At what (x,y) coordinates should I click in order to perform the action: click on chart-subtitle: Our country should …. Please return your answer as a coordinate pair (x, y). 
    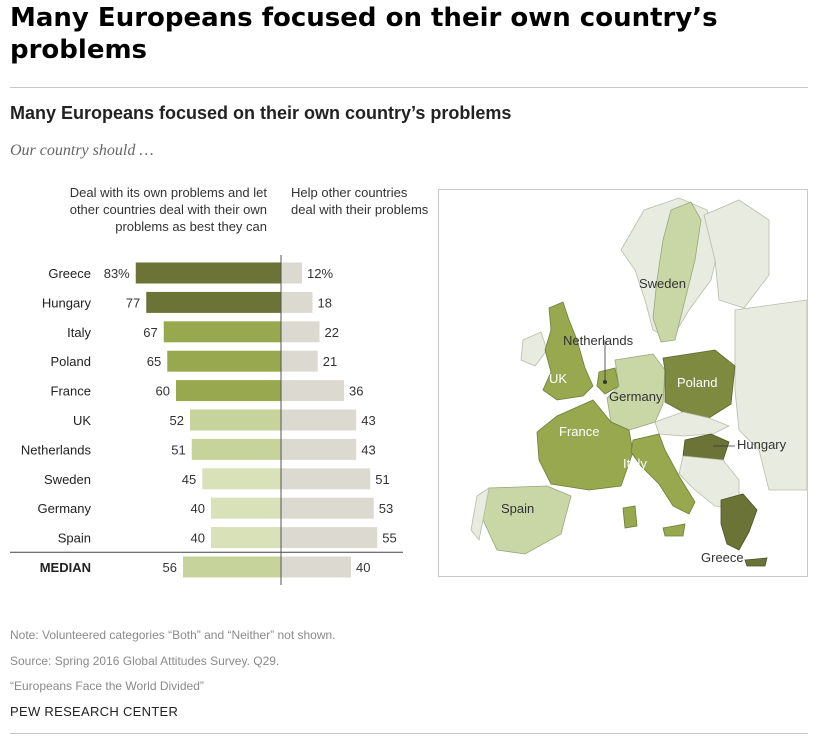
    Looking at the image, I should click on (82, 150).